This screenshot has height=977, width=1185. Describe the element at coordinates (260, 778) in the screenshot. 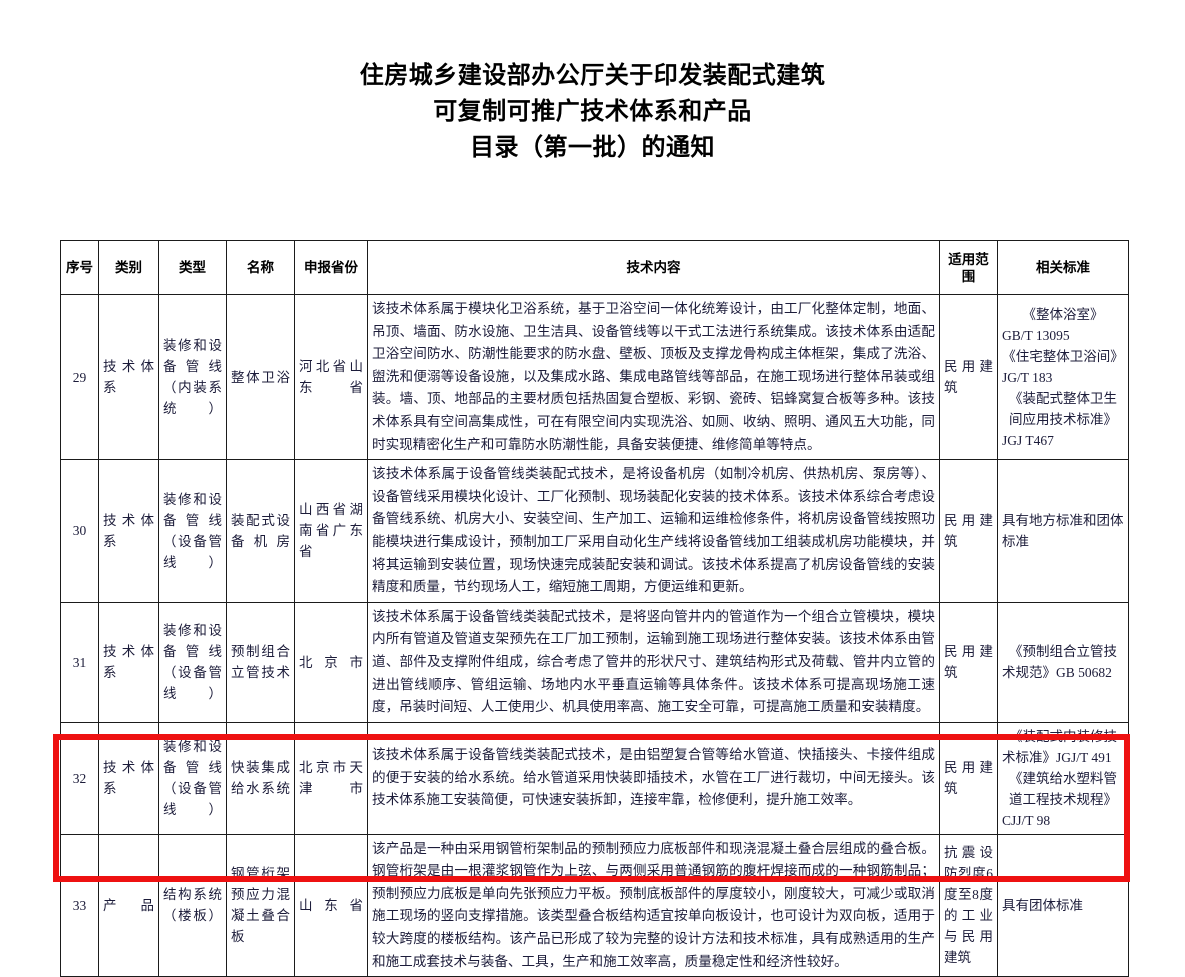

I see `cell-name: 快装集成给水系统` at that location.